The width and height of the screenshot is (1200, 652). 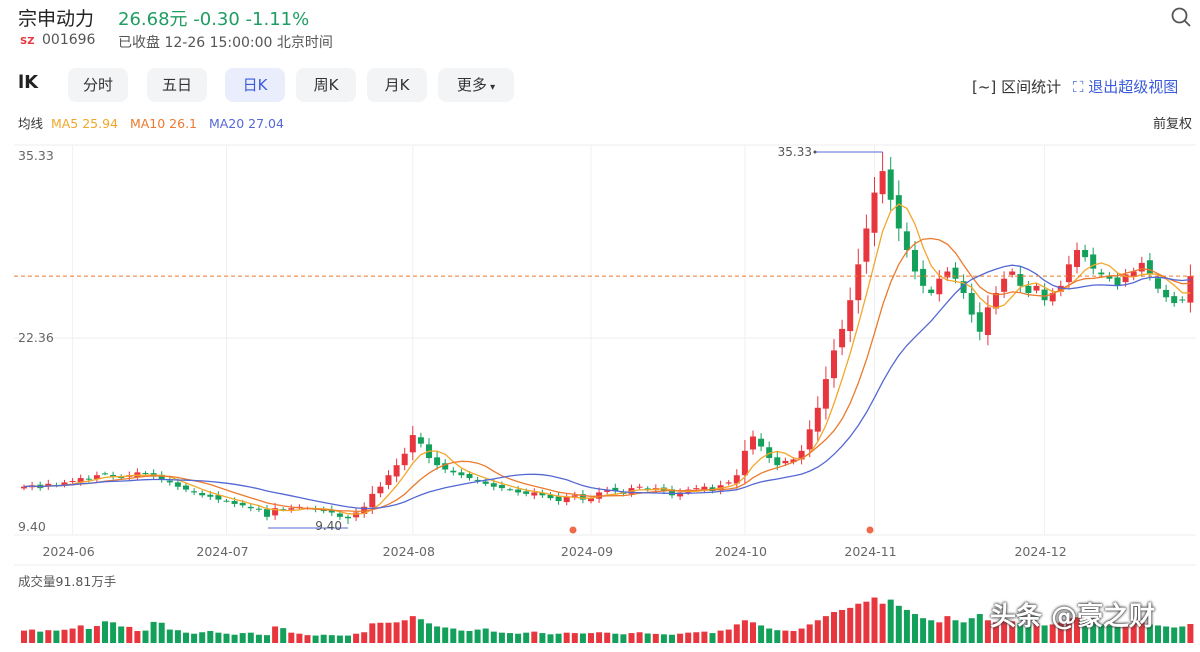 I want to click on collapse-k-icon: lK, so click(x=28, y=82).